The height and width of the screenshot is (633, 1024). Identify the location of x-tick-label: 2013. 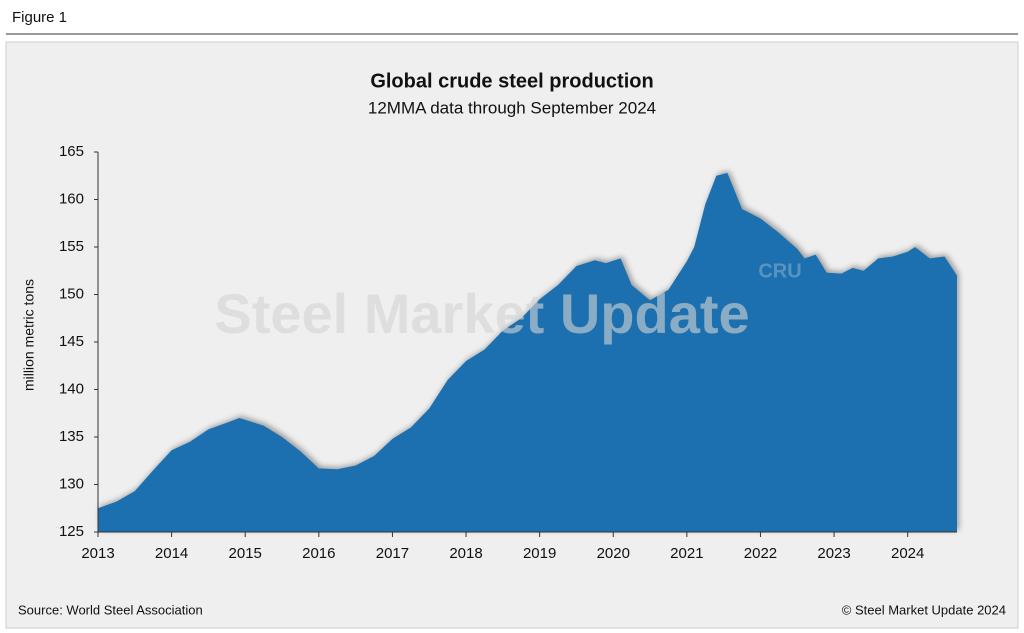
(97, 553).